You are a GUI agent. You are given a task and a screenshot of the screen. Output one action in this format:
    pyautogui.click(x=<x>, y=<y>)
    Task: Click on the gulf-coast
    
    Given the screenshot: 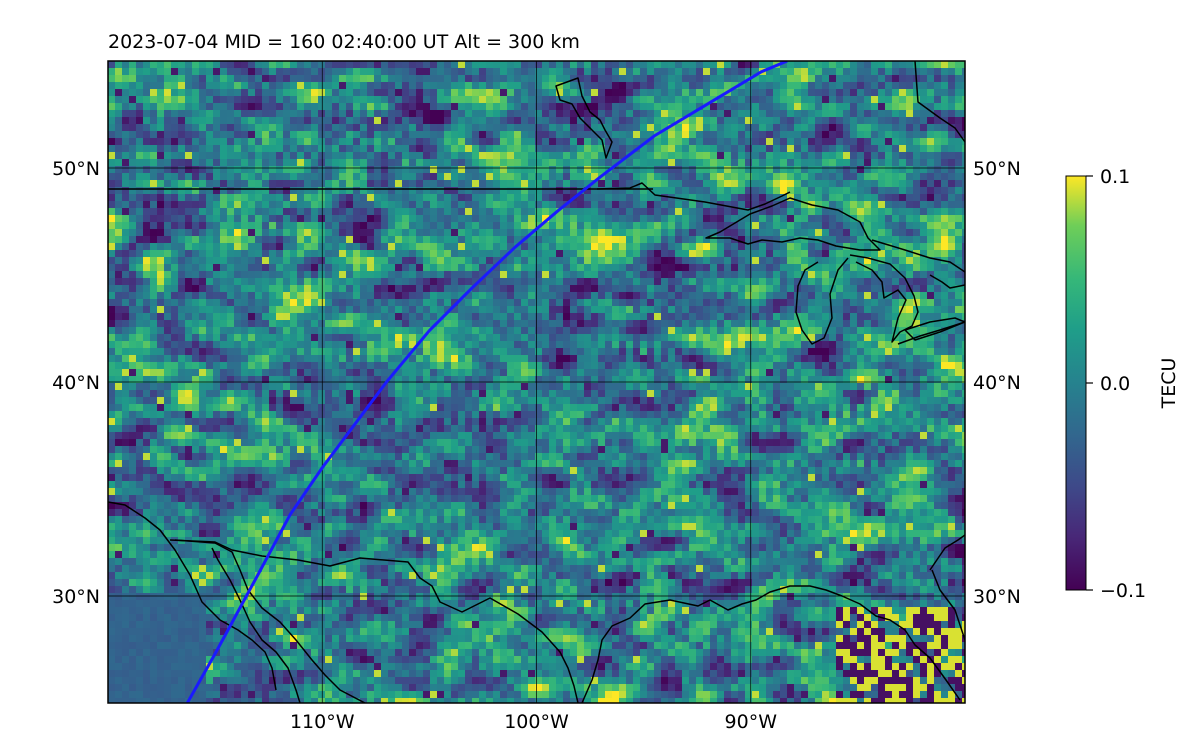 What is the action you would take?
    pyautogui.click(x=771, y=644)
    